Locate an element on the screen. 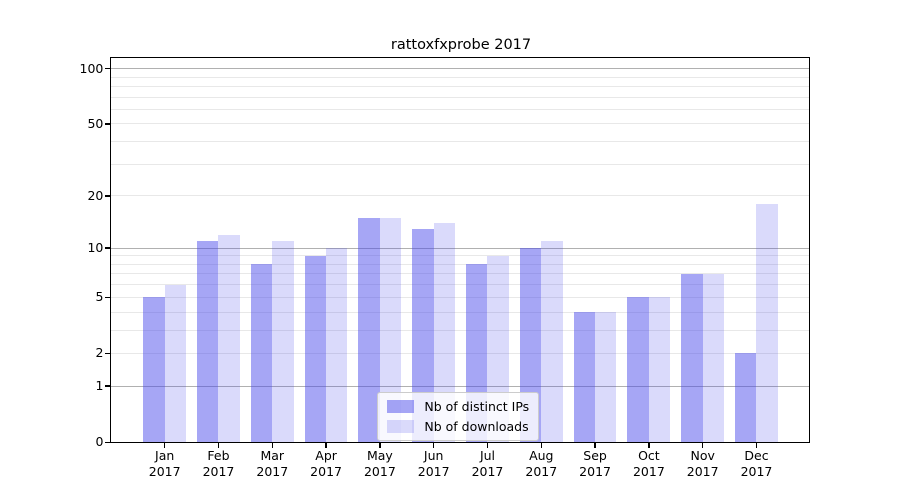 The height and width of the screenshot is (500, 900). bar-downloads-feb is located at coordinates (229, 338).